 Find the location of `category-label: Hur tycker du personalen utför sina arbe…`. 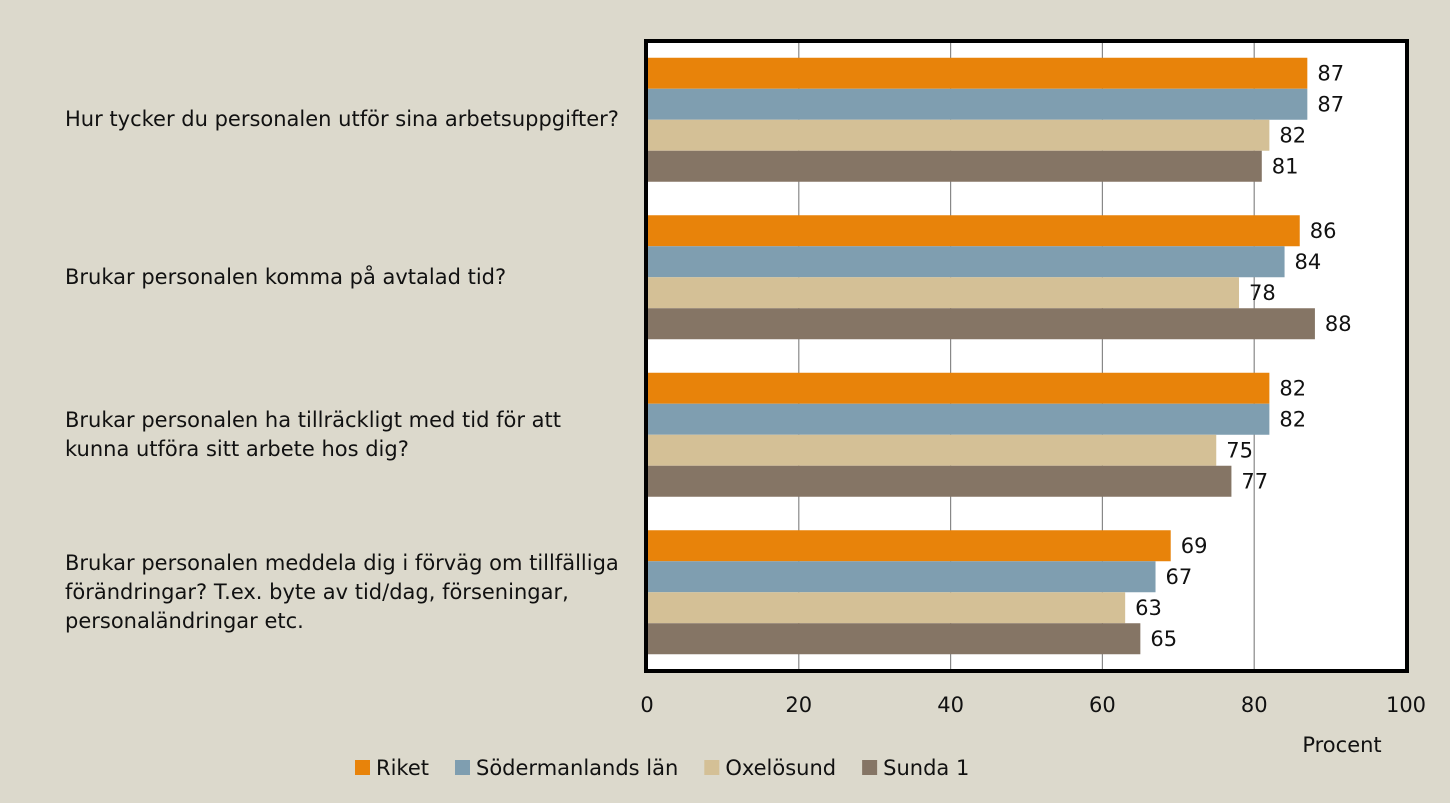

category-label: Hur tycker du personalen utför sina arbe… is located at coordinates (342, 119).